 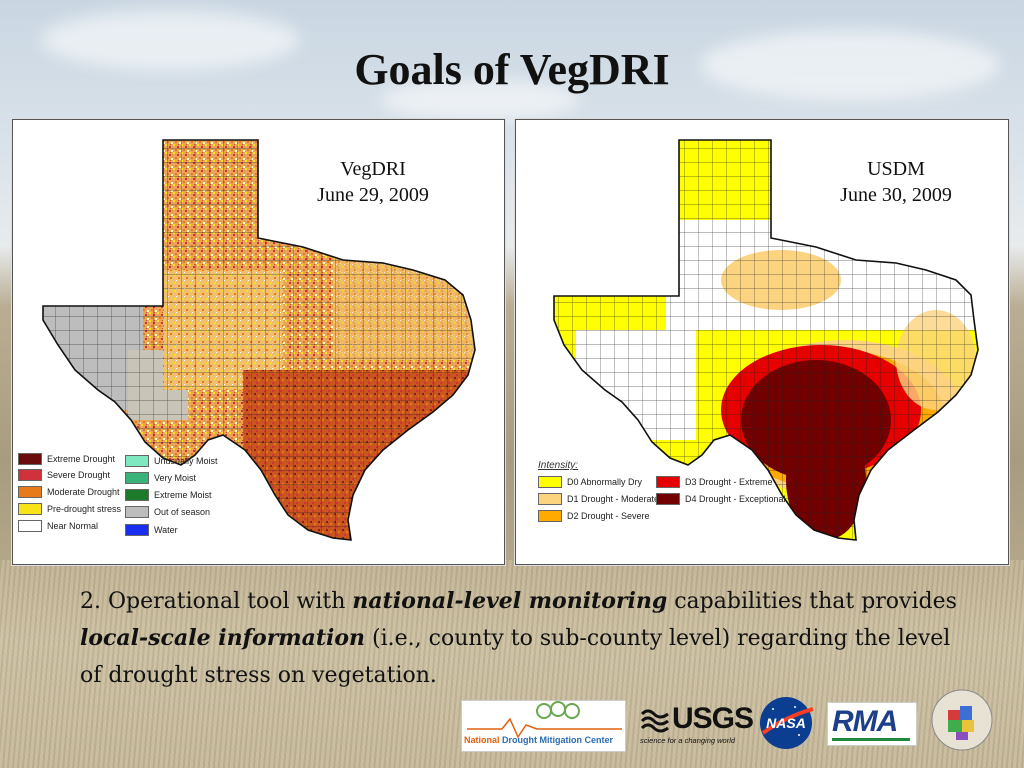 I want to click on hprcc-seal-icon, so click(x=962, y=720).